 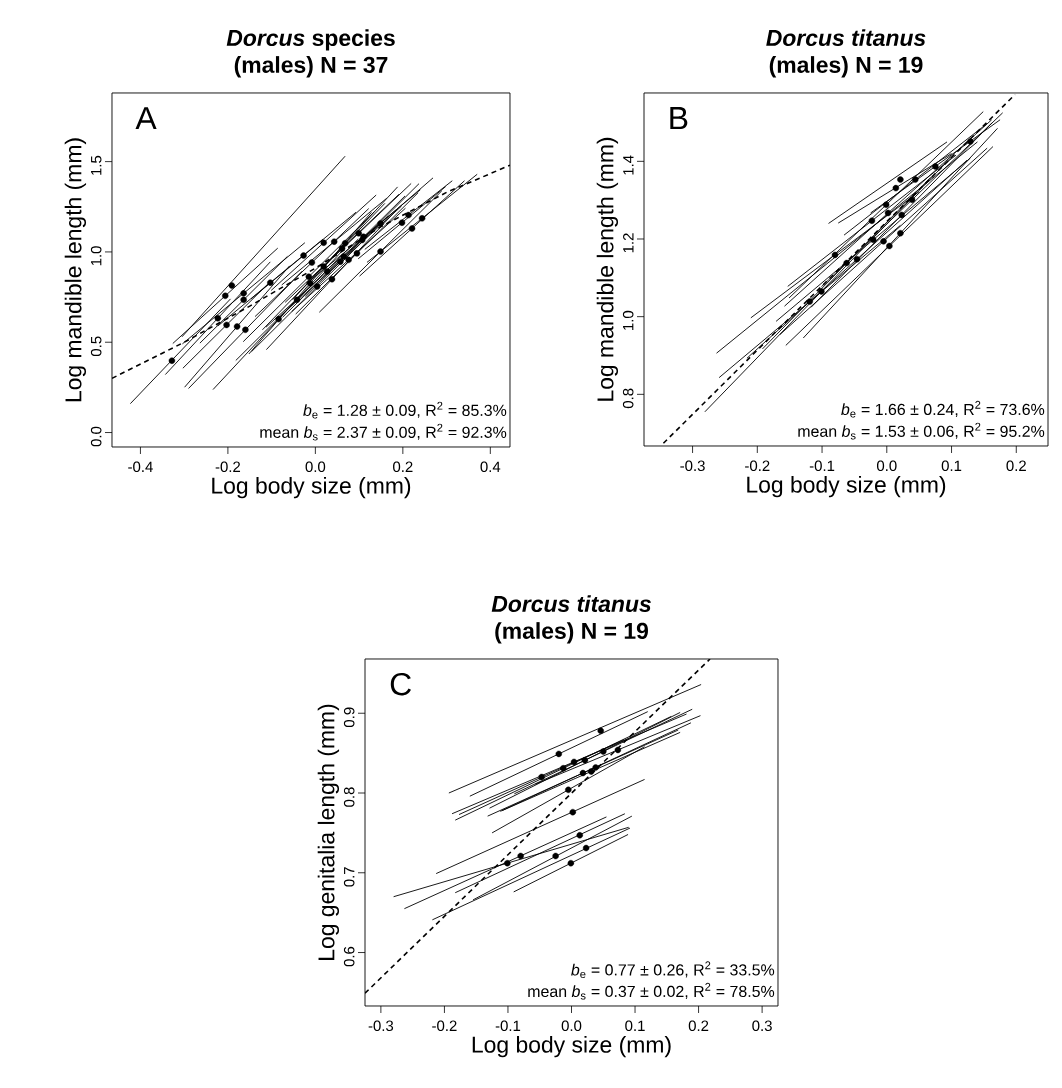 I want to click on y-tick-label: 0.6, so click(x=349, y=956).